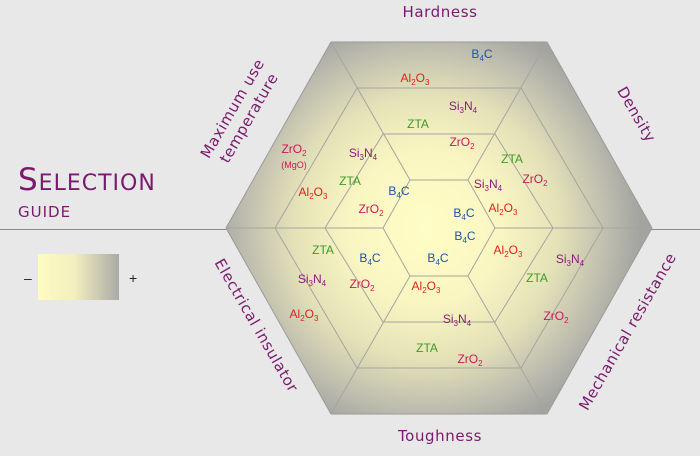 Image resolution: width=700 pixels, height=456 pixels. Describe the element at coordinates (636, 114) in the screenshot. I see `axis-label-density: Density` at that location.